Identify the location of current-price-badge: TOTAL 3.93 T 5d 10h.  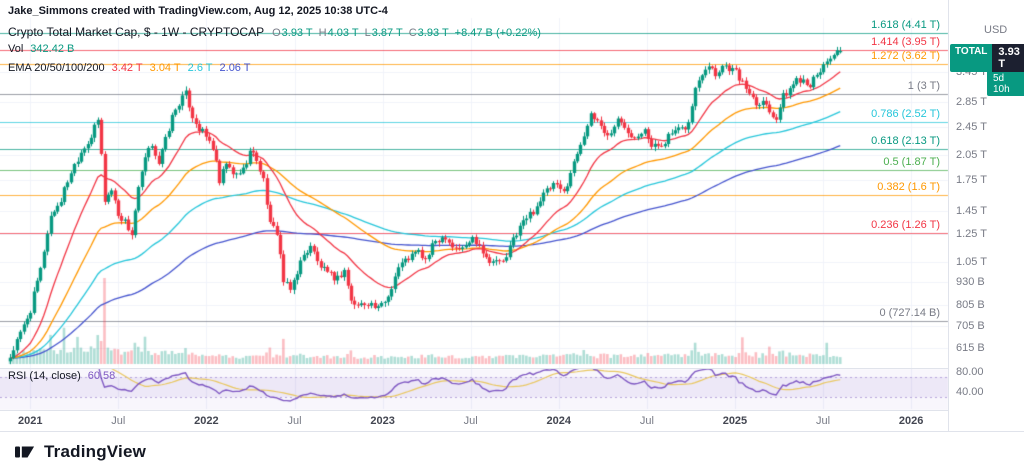
(987, 70).